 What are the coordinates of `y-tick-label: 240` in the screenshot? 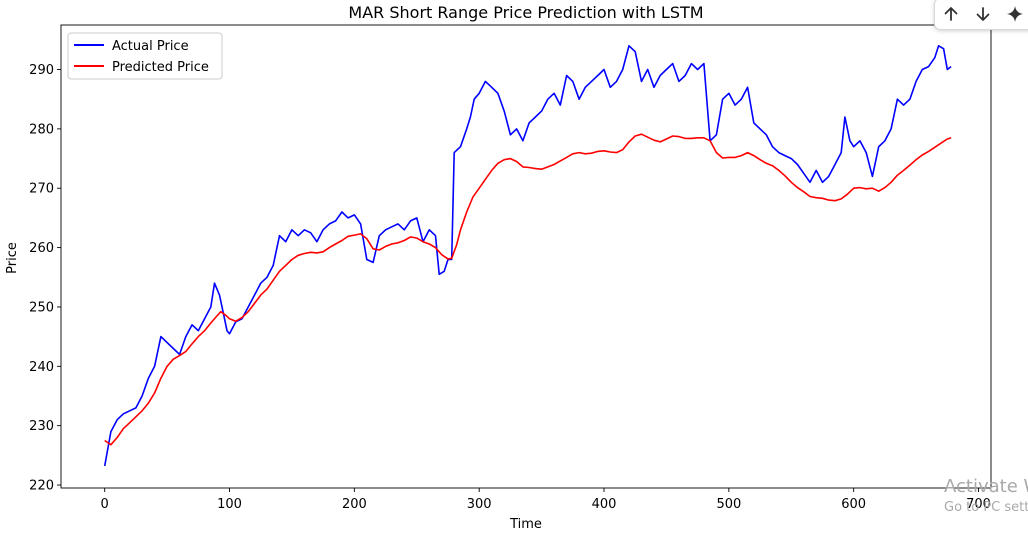 It's located at (41, 367).